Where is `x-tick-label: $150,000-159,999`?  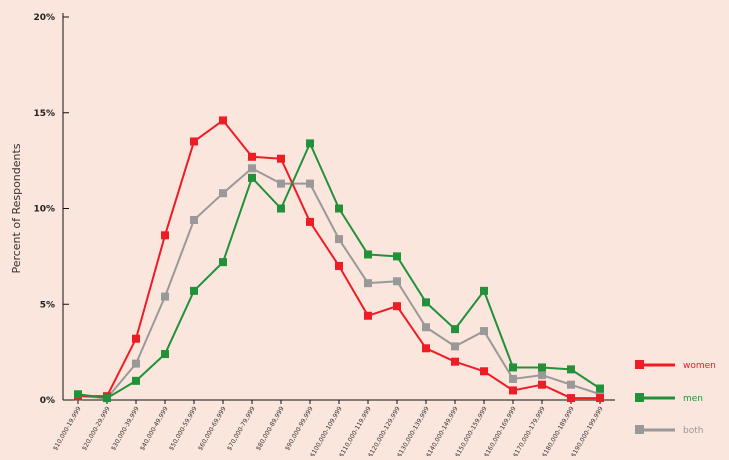
x-tick-label: $150,000-159,999 is located at coordinates (471, 430).